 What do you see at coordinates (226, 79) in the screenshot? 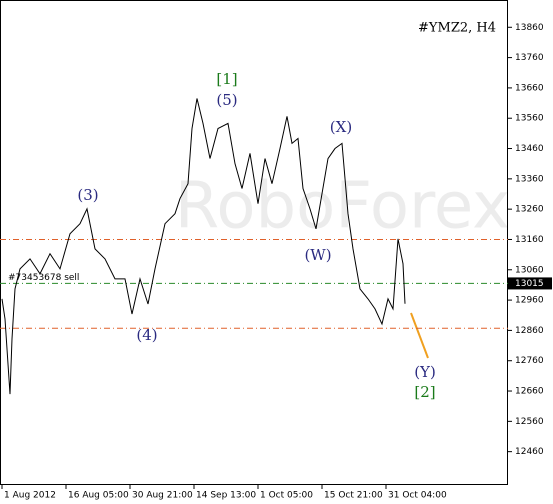
I see `wave-label: [1]` at bounding box center [226, 79].